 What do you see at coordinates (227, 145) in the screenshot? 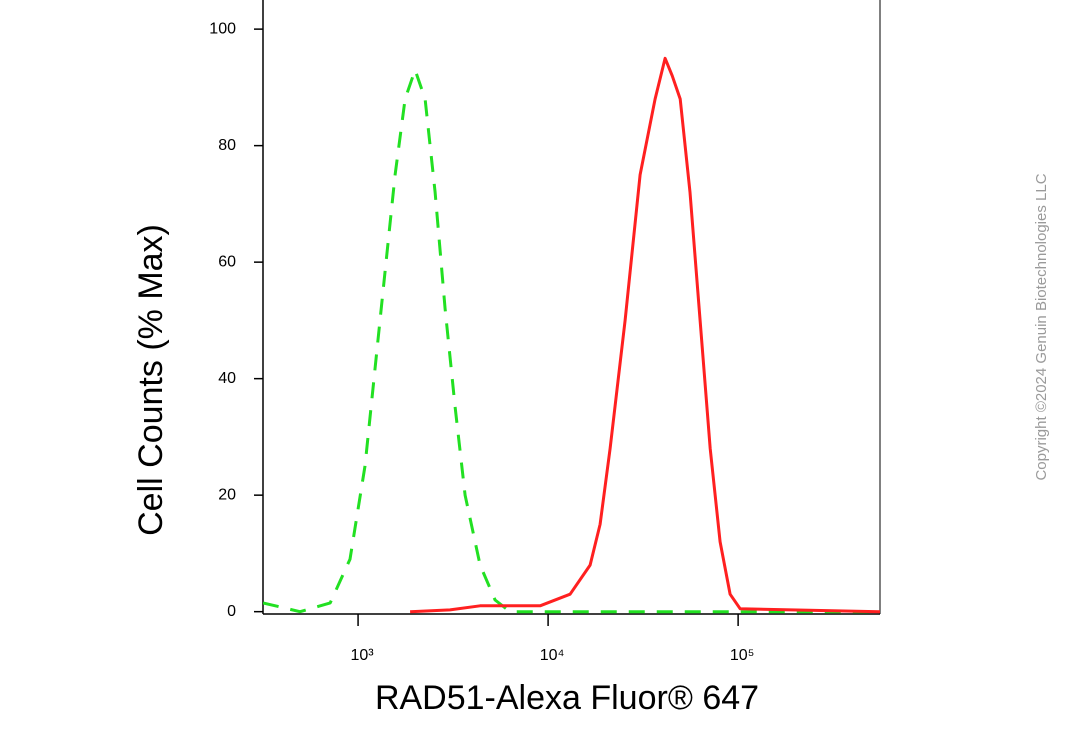
I see `y-tick-label: 80` at bounding box center [227, 145].